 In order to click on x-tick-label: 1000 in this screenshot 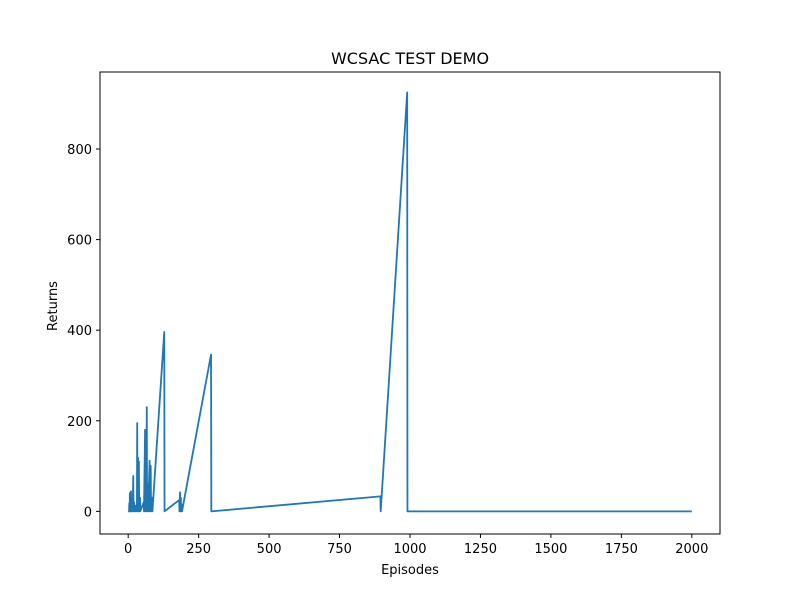, I will do `click(409, 549)`.